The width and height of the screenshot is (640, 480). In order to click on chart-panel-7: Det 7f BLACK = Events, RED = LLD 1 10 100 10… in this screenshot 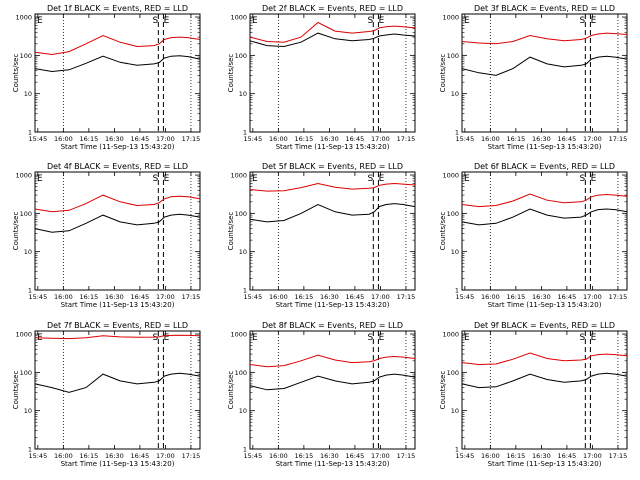, I will do `click(106, 394)`.